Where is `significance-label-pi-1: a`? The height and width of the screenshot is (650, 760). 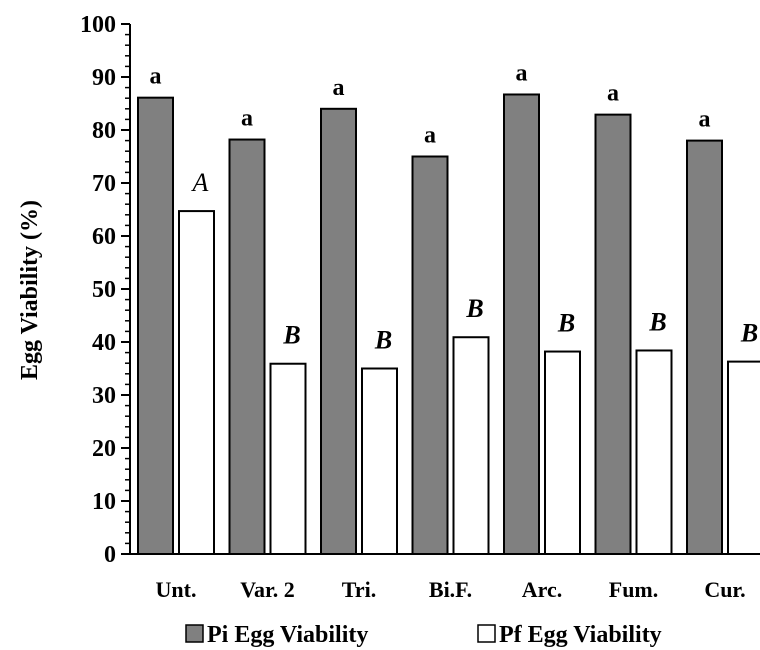
significance-label-pi-1: a is located at coordinates (247, 119).